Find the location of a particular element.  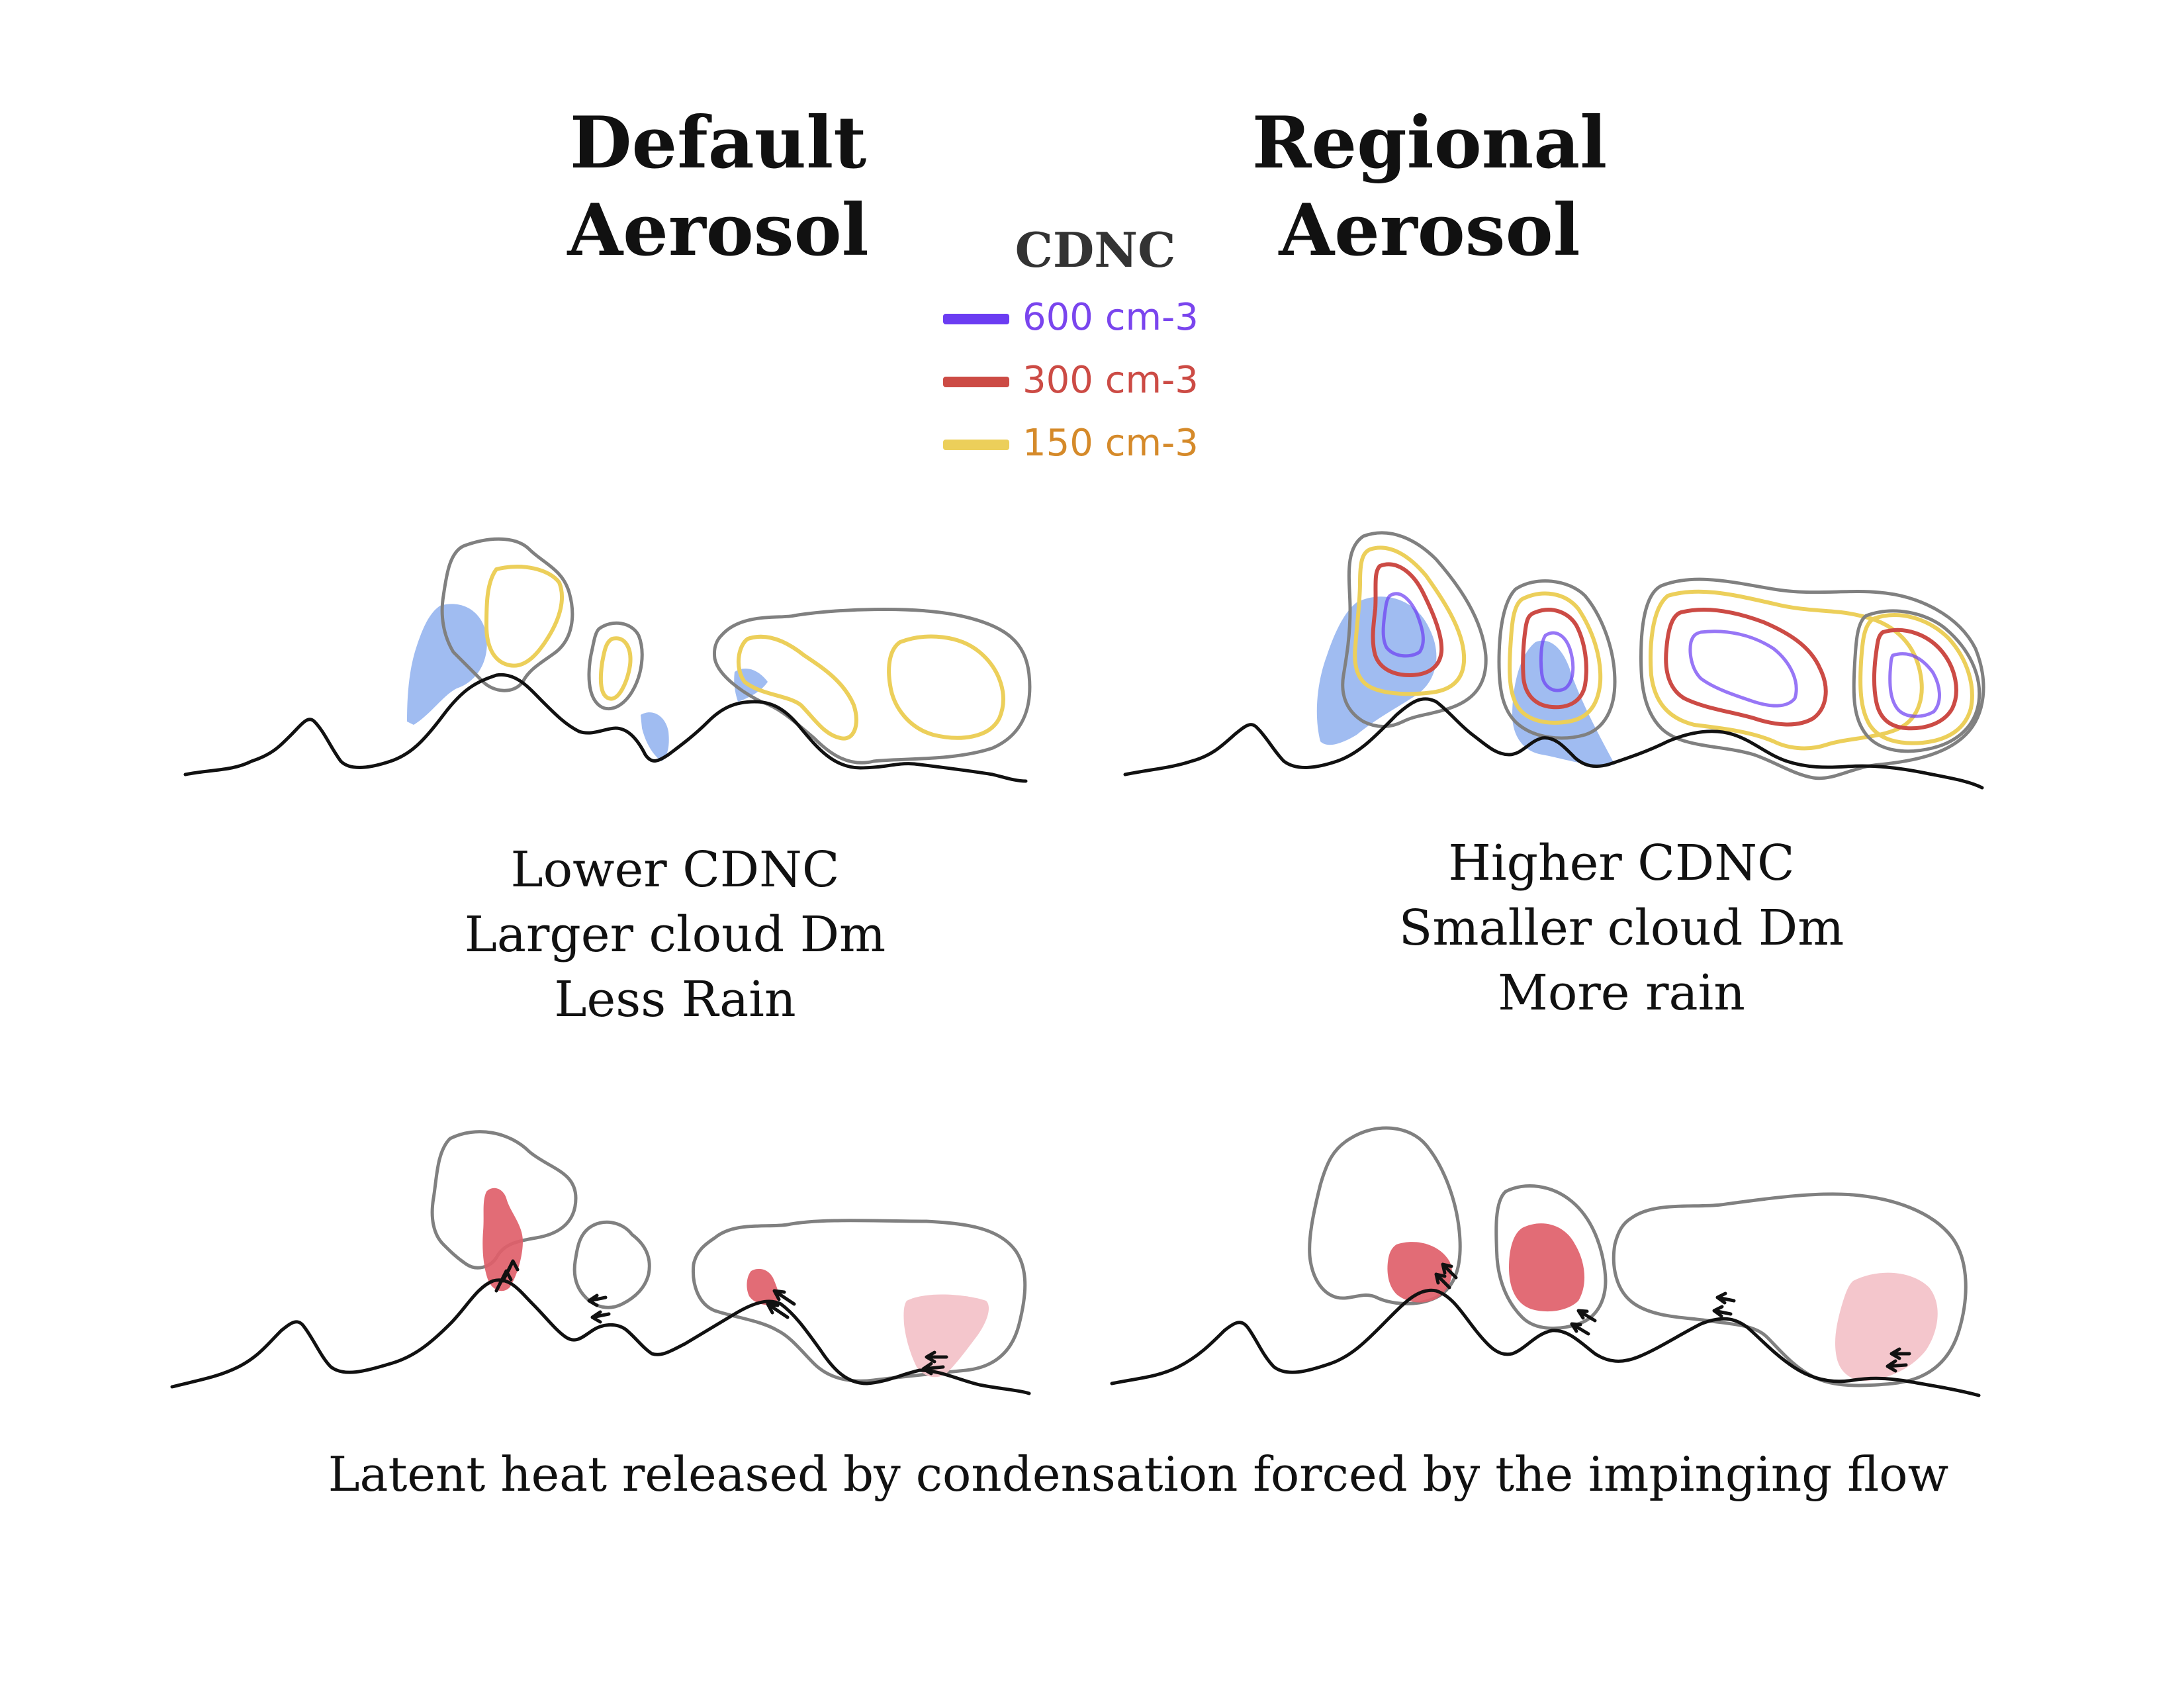

legend-item-600: 600 cm-3 is located at coordinates (1095, 317).